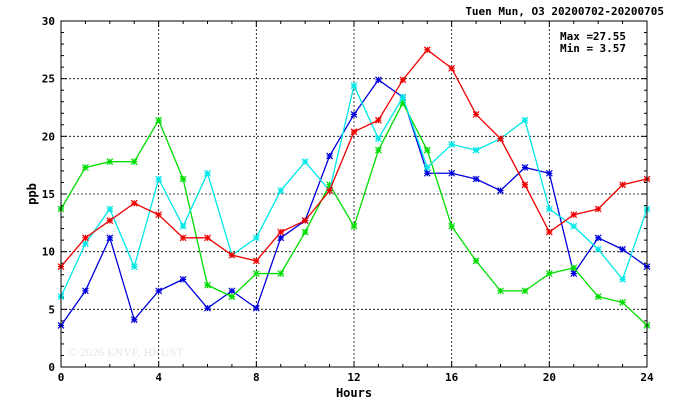 The image size is (674, 409). Describe the element at coordinates (609, 36) in the screenshot. I see `max-value: 27.55` at that location.